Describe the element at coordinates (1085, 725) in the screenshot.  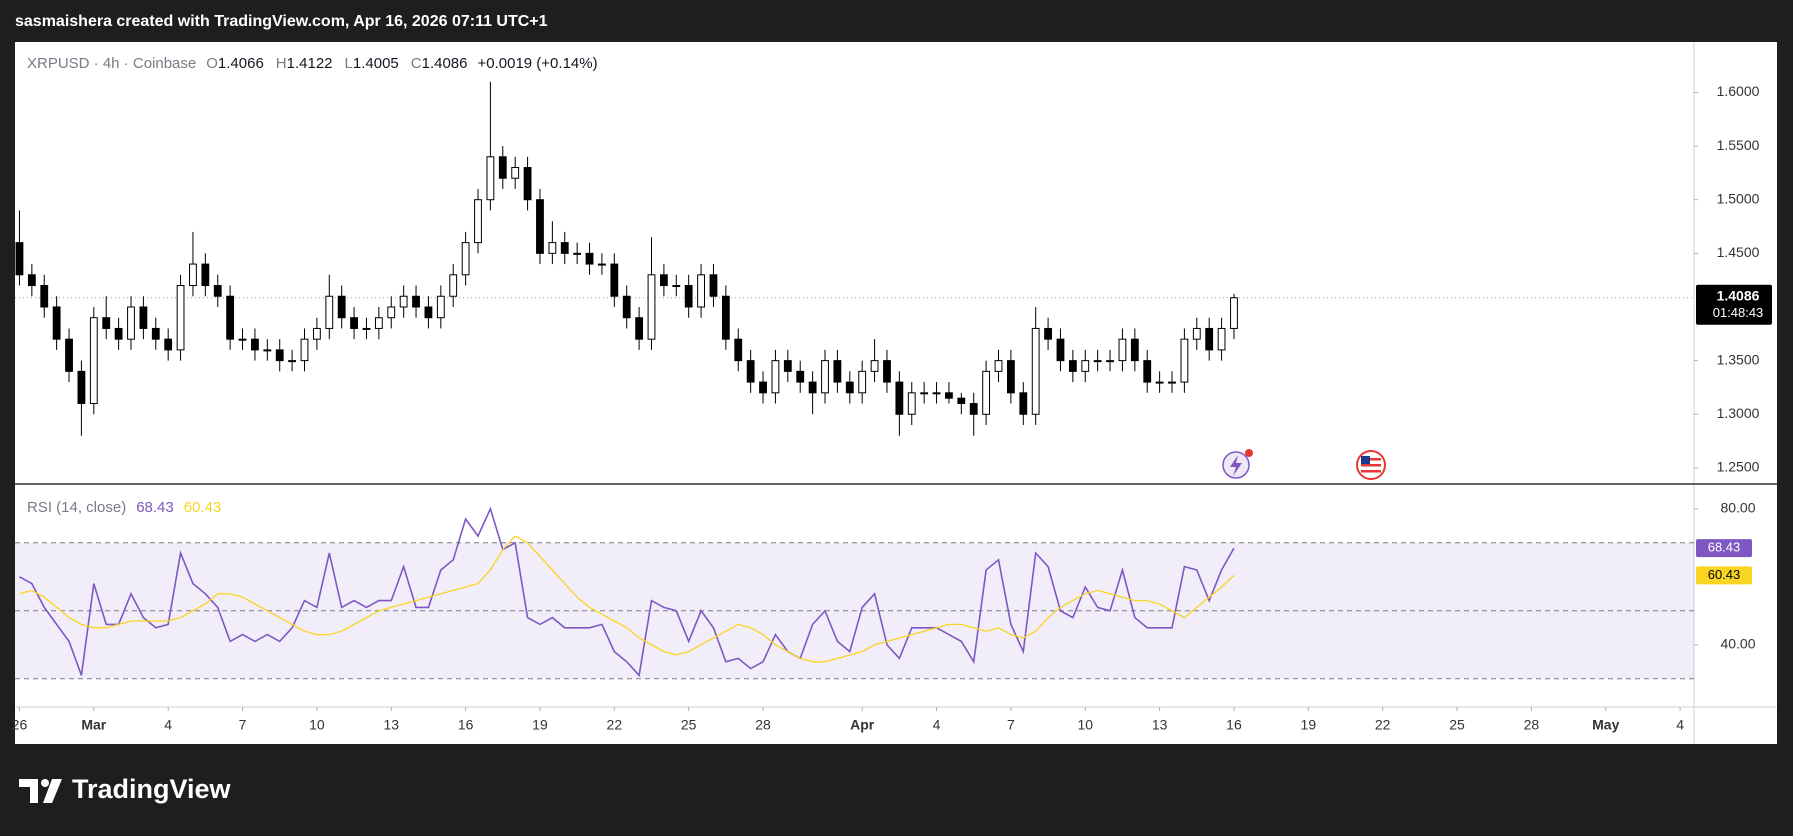
I see `x-tick-label: 10` at that location.